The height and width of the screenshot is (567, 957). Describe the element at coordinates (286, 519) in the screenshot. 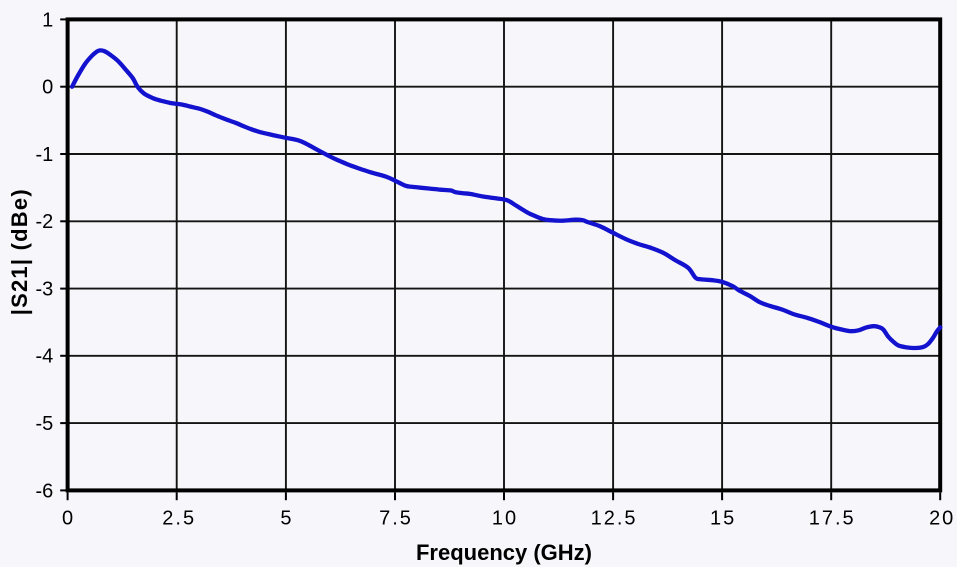

I see `svg-text: 5` at that location.